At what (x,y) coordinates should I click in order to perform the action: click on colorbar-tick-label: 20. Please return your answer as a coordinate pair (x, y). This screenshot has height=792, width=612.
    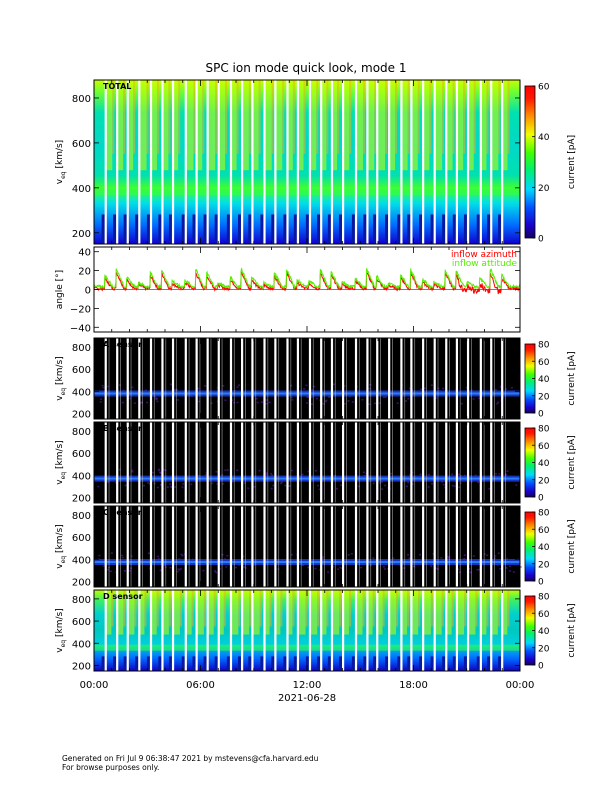
    Looking at the image, I should click on (544, 397).